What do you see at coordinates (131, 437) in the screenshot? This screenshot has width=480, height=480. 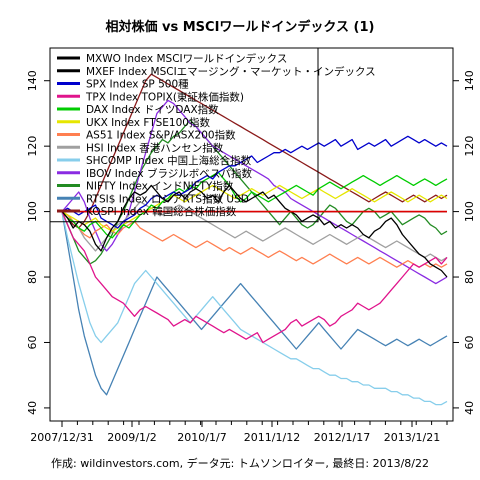 I see `x-tick-label-1: 2009/1/2` at bounding box center [131, 437].